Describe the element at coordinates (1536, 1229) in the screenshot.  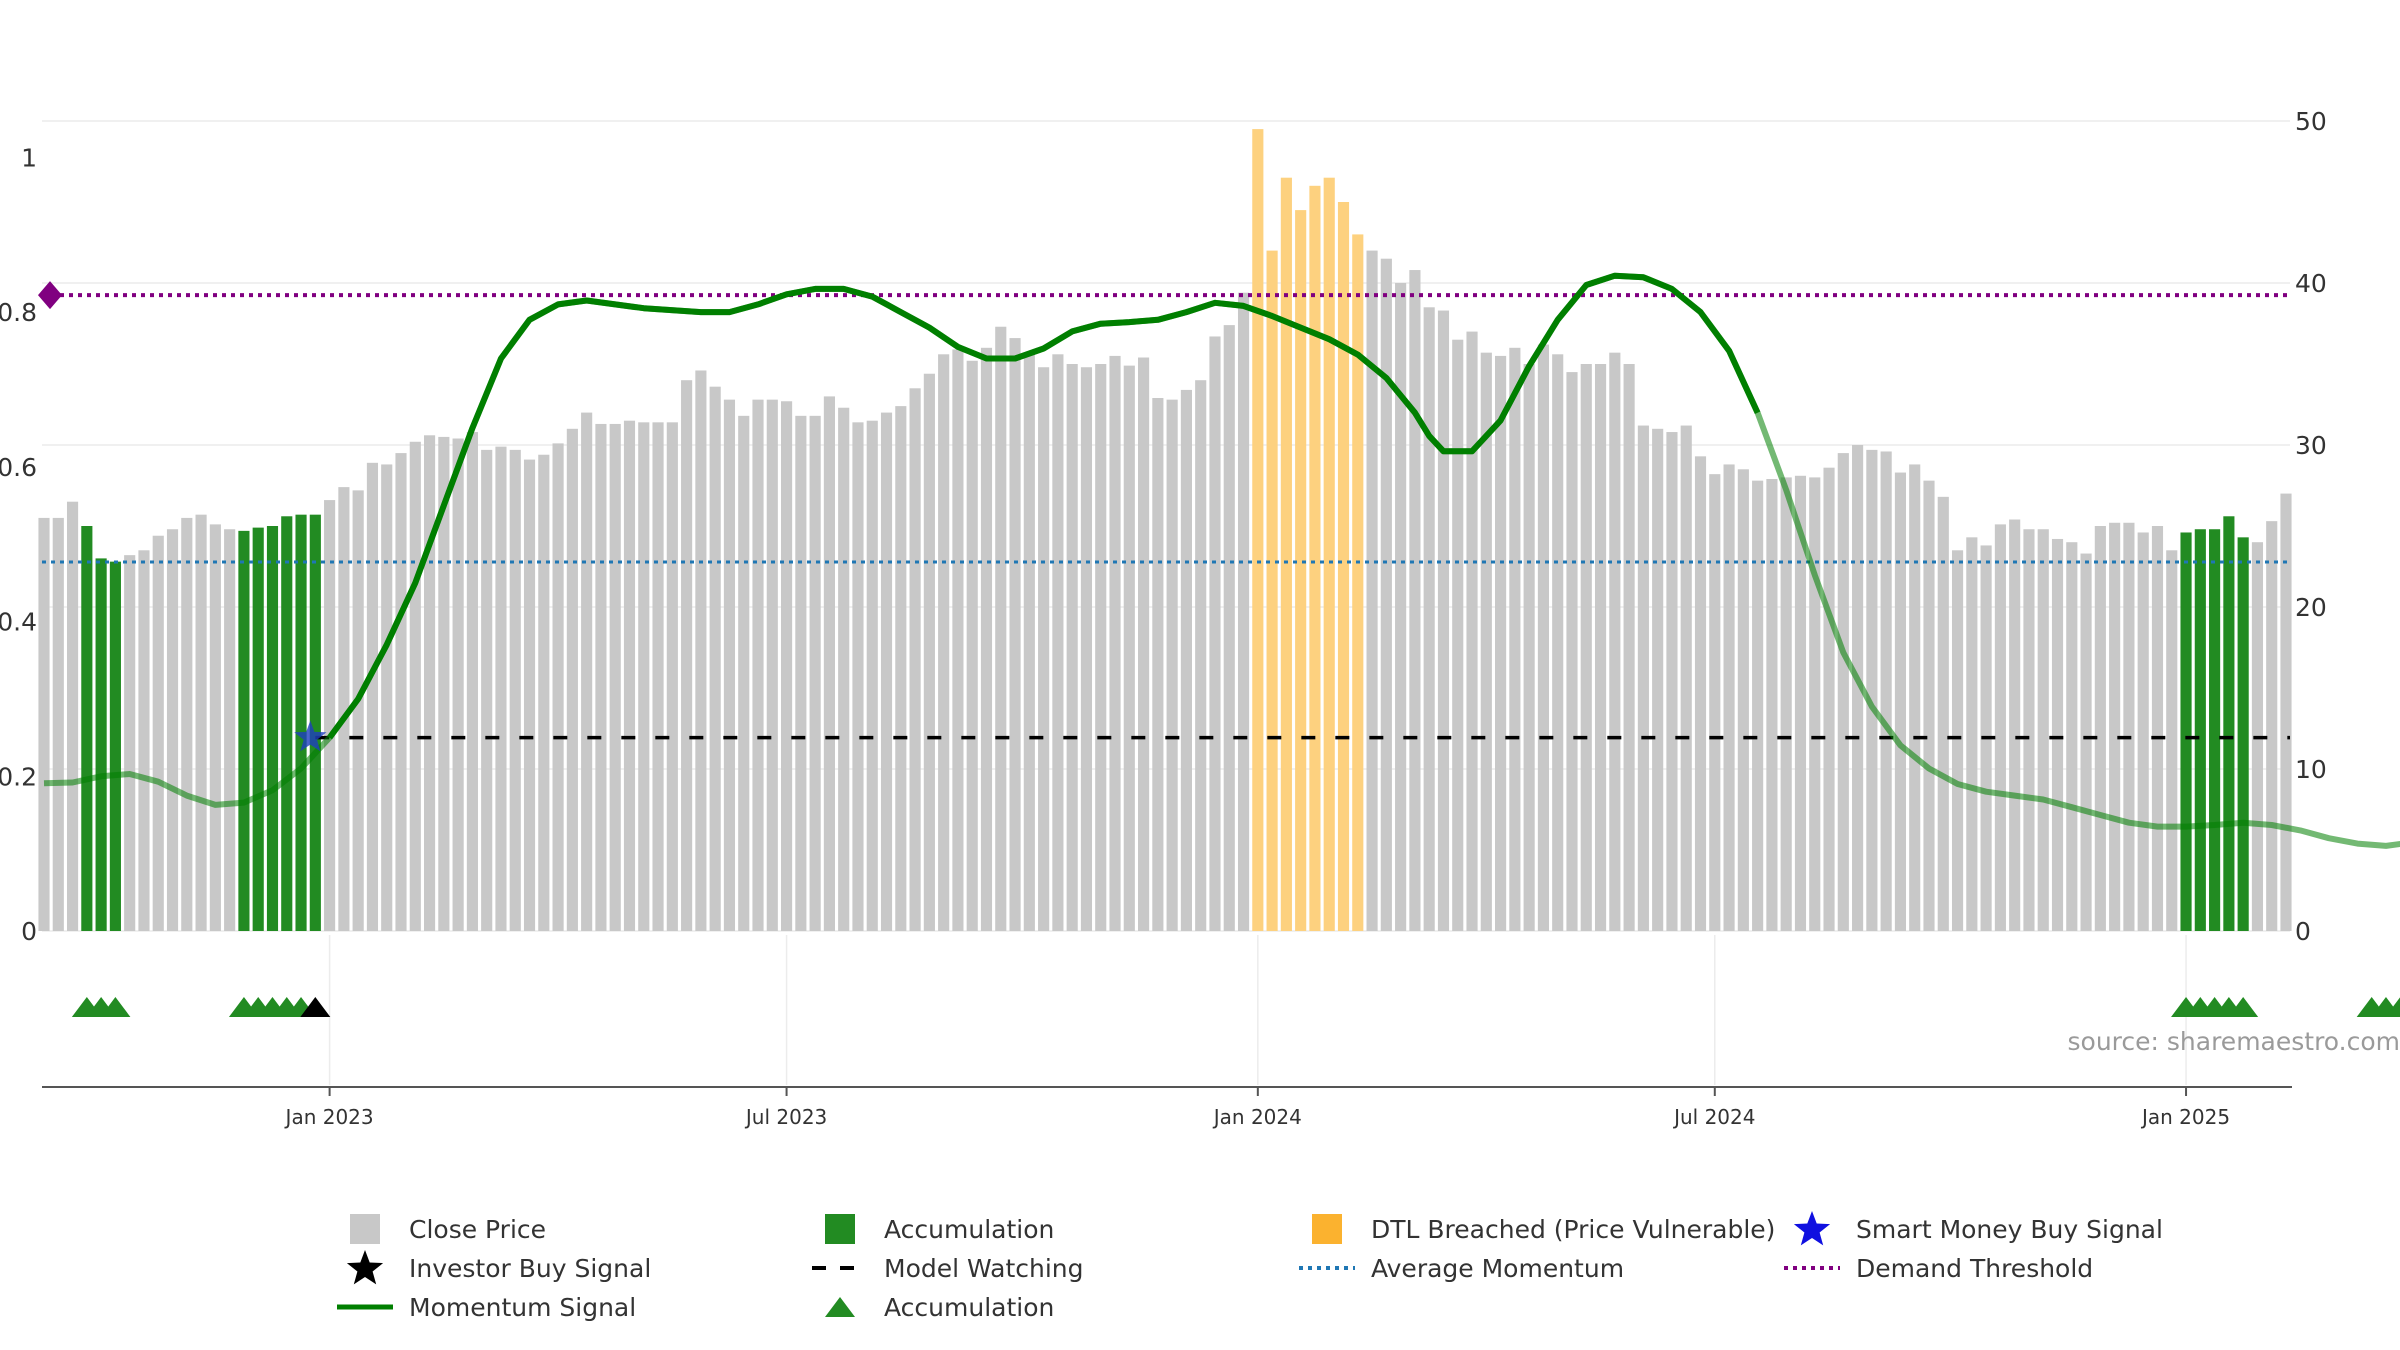
I see `legend-item: DTL Breached (Price Vulnerable)` at that location.